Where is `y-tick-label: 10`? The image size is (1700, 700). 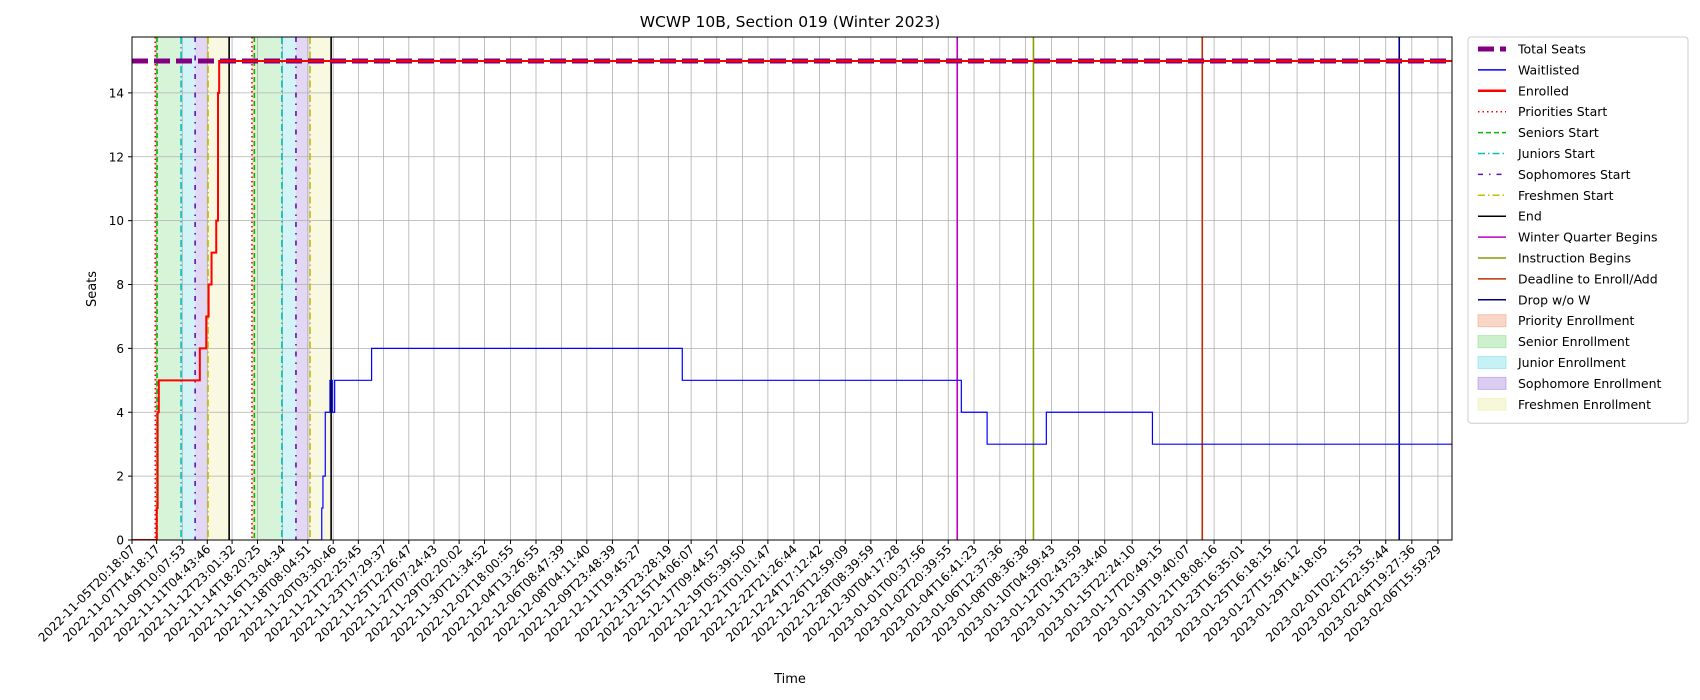
y-tick-label: 10 is located at coordinates (116, 221).